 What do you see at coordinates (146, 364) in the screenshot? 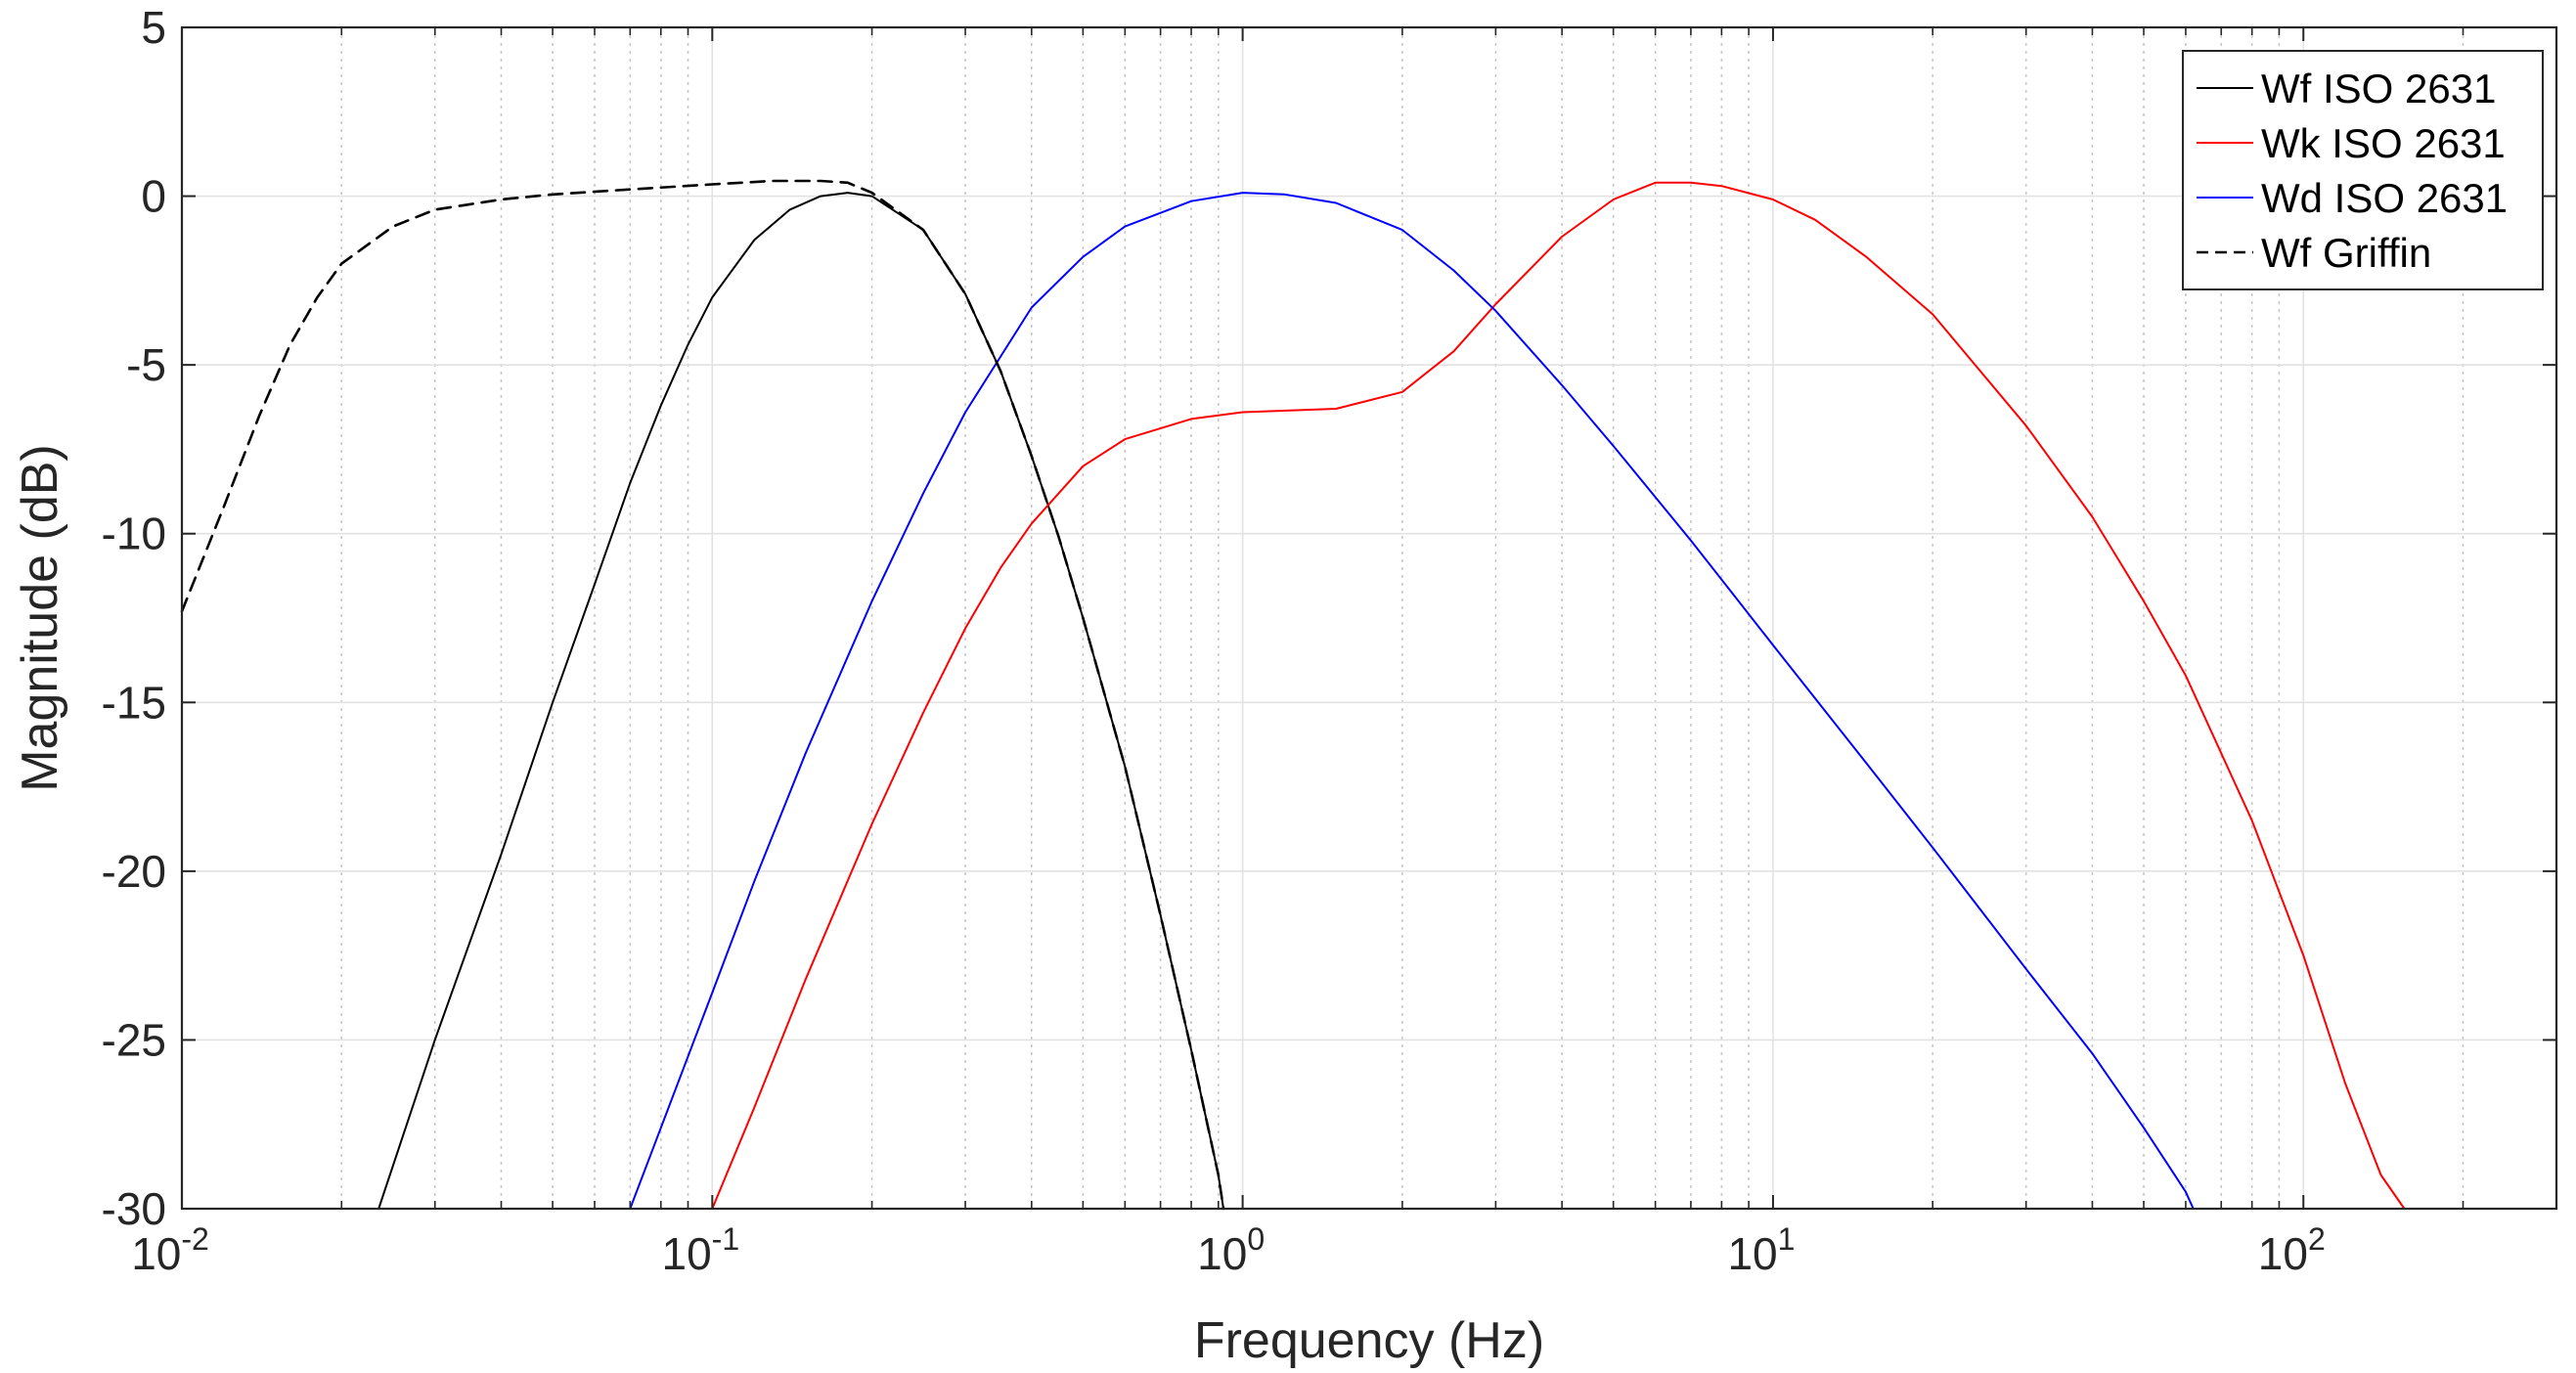
I see `y-tick-label: -5` at bounding box center [146, 364].